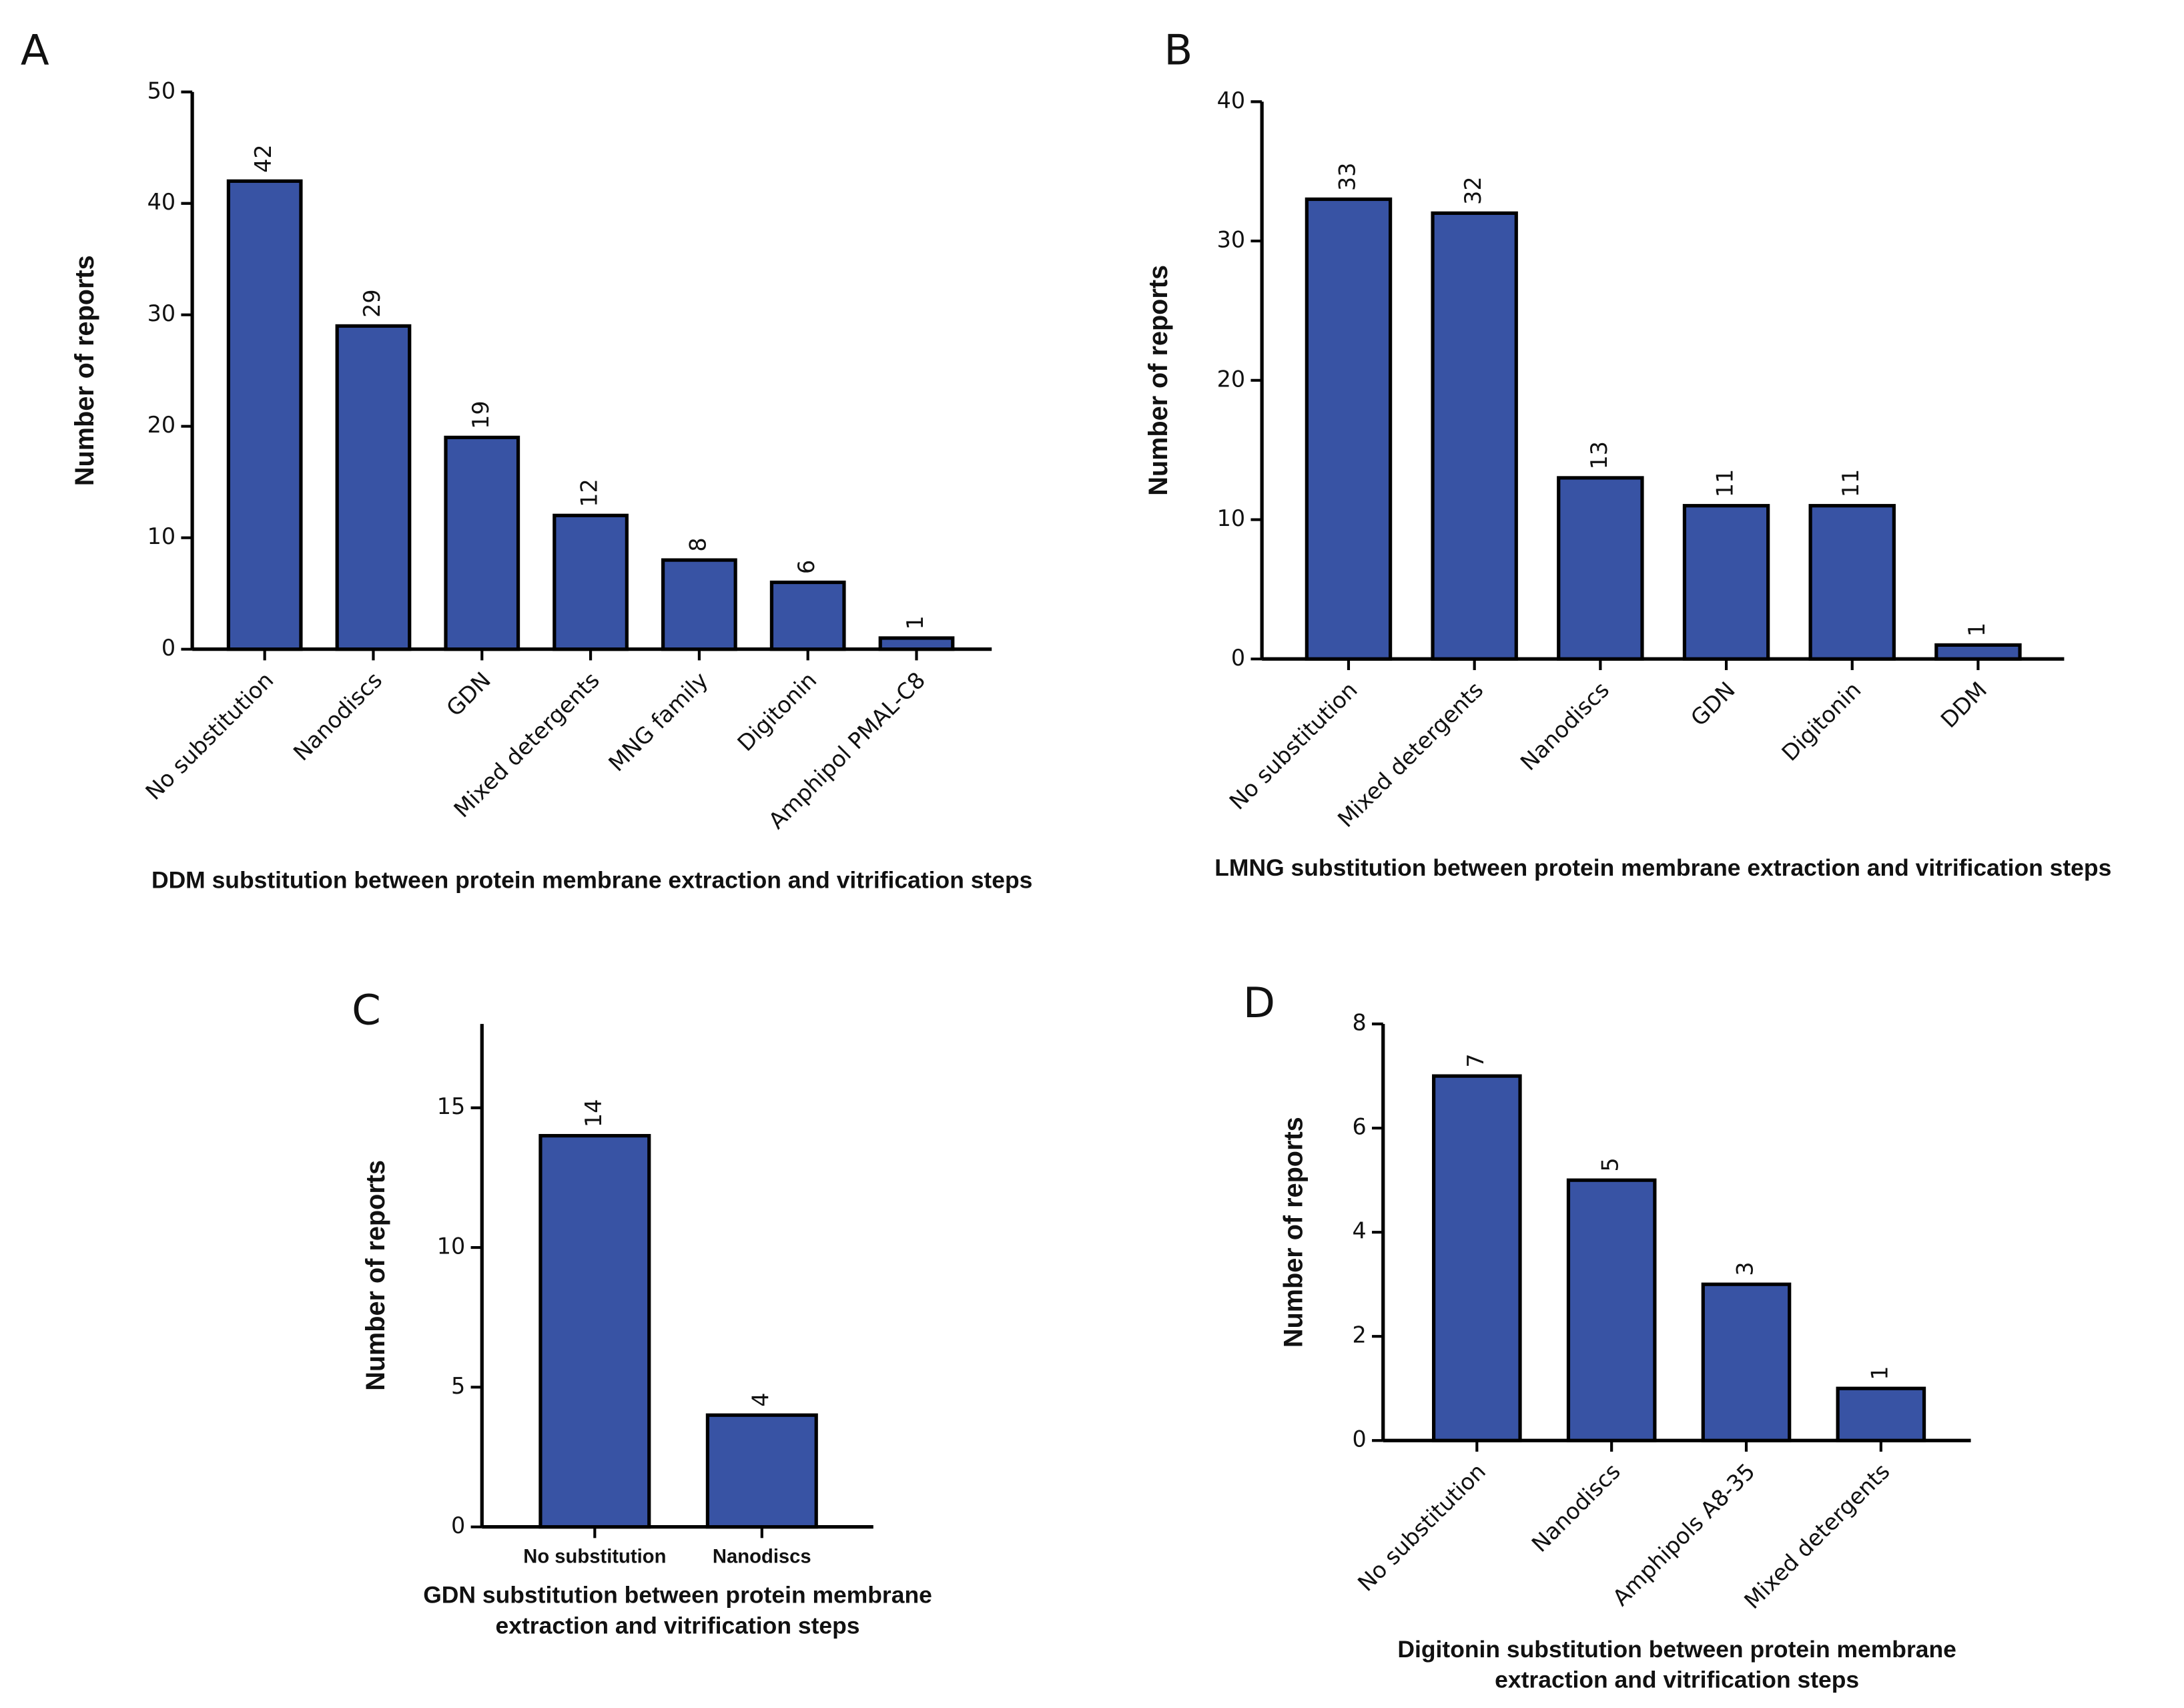 This screenshot has width=2184, height=1708. Describe the element at coordinates (1599, 455) in the screenshot. I see `value-label: 13` at that location.